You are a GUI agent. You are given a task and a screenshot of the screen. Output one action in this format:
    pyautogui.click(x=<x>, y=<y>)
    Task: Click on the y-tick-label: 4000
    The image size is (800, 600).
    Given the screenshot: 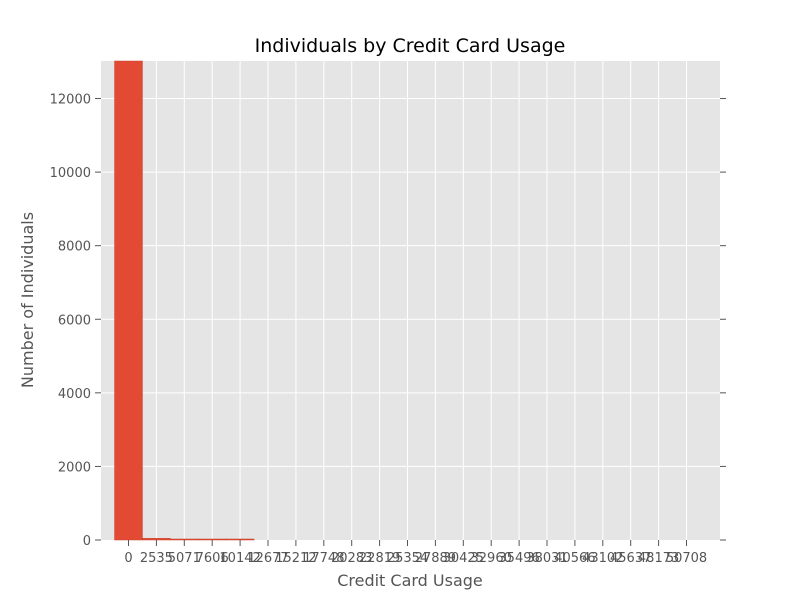 What is the action you would take?
    pyautogui.click(x=74, y=394)
    